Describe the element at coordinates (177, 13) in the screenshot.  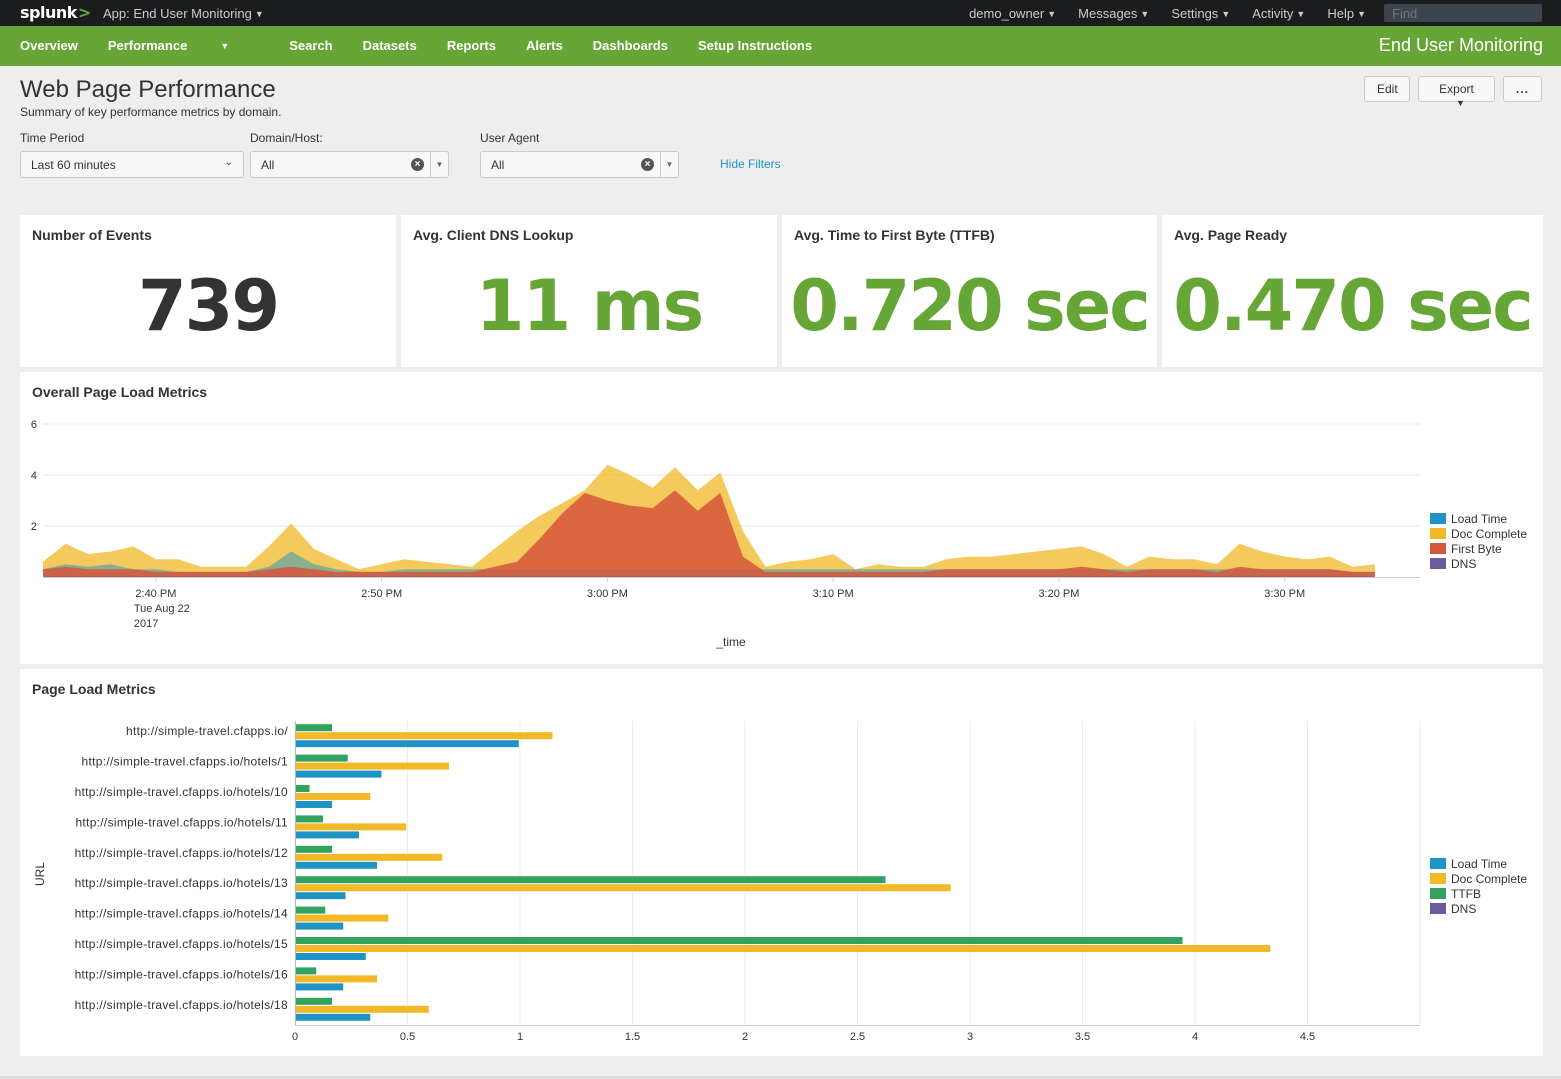
I see `app-menu-label: App: End User Monitoring` at that location.